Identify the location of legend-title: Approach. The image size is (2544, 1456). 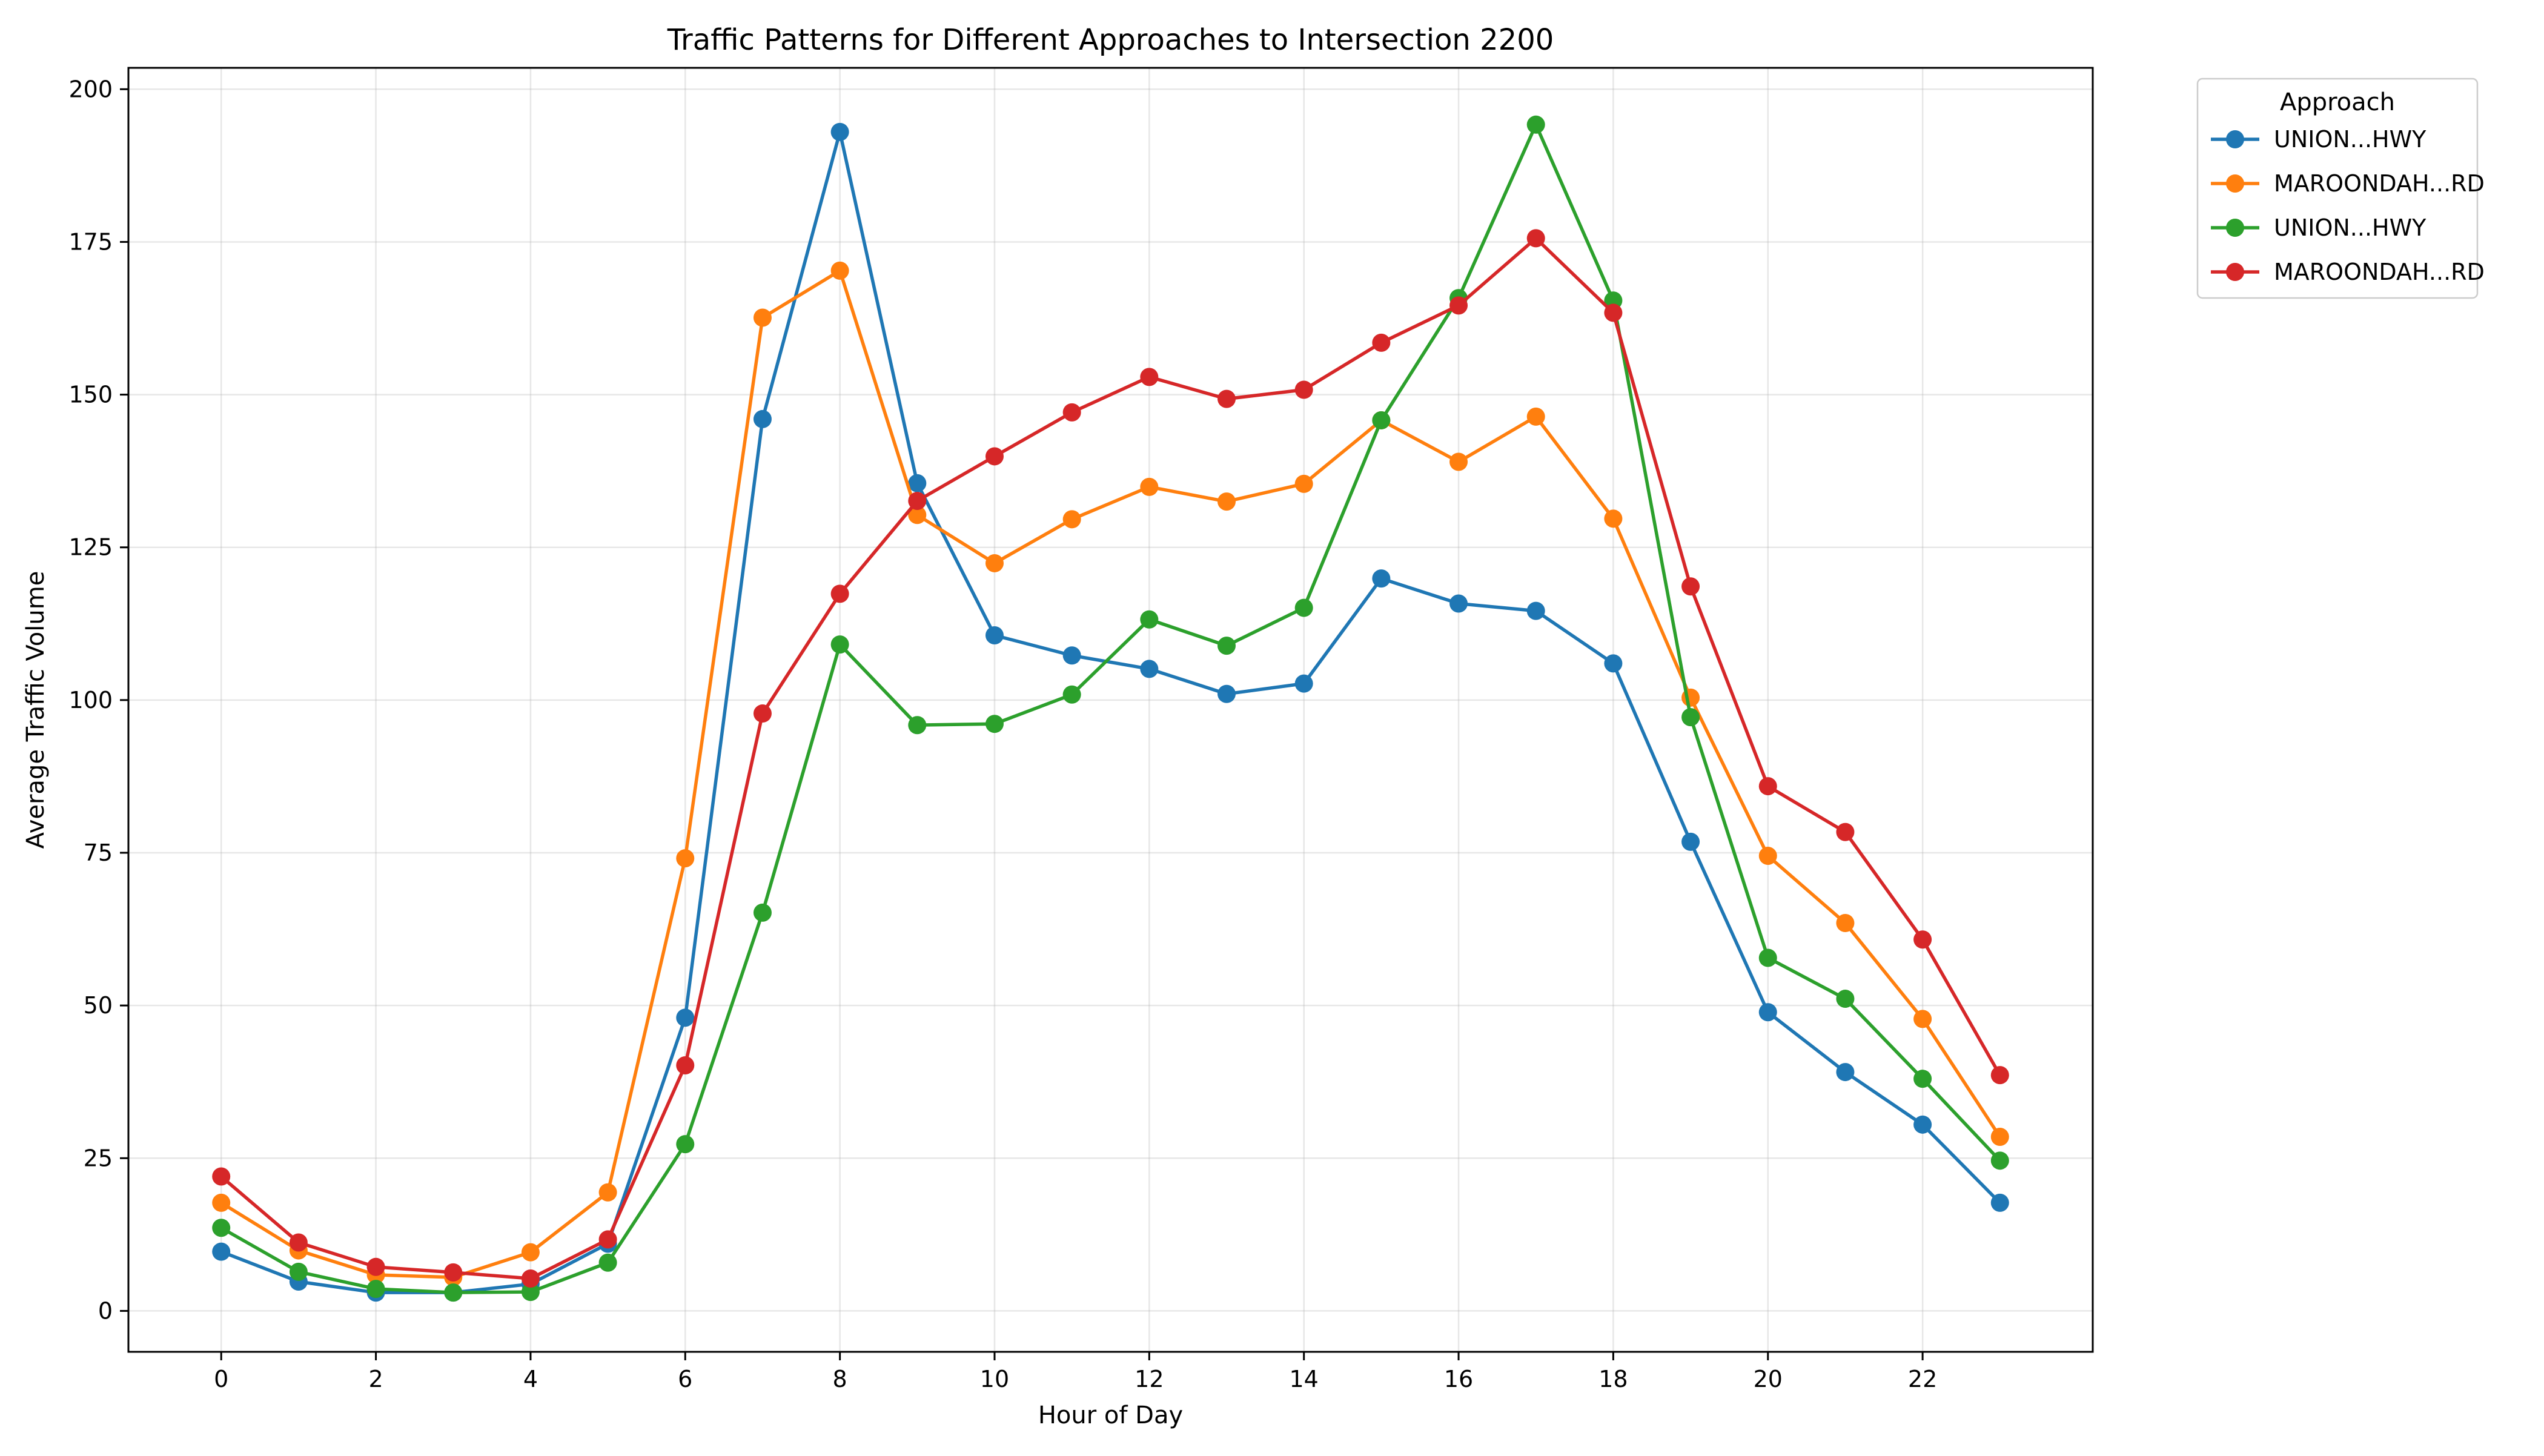
(2337, 102).